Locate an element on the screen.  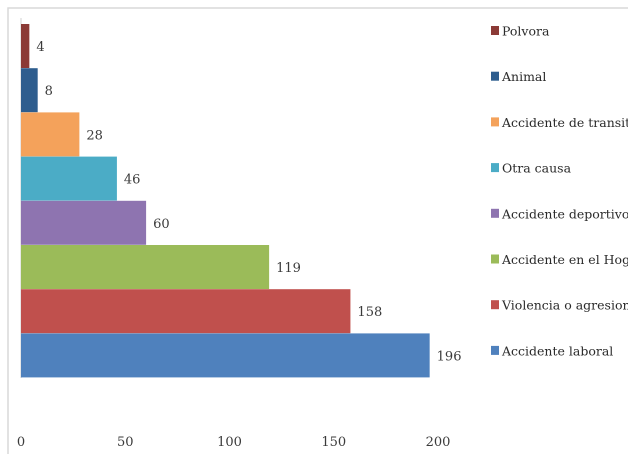
legend-label: Accidente deportivo is located at coordinates (564, 213).